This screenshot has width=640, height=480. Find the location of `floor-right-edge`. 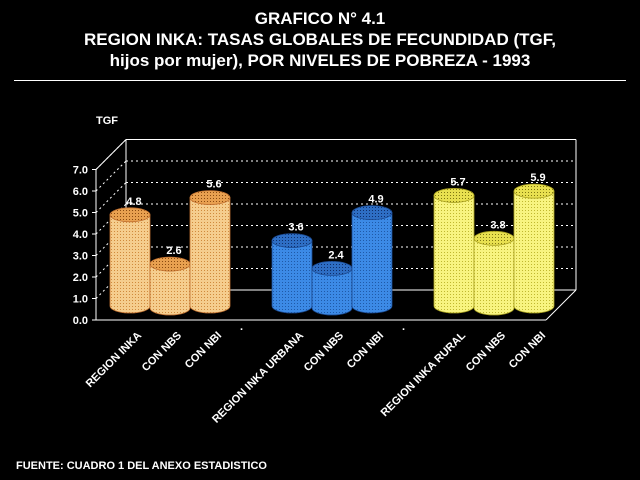

floor-right-edge is located at coordinates (561, 305).